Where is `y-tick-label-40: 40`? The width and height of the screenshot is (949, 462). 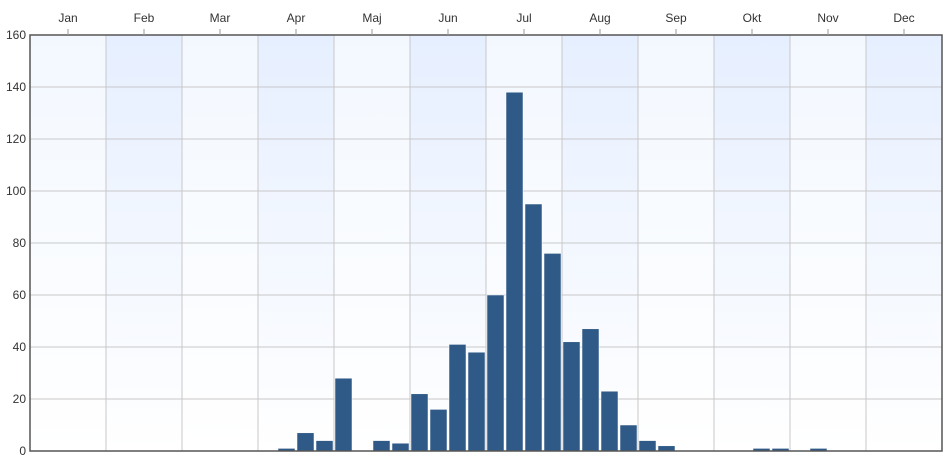
y-tick-label-40: 40 is located at coordinates (20, 347).